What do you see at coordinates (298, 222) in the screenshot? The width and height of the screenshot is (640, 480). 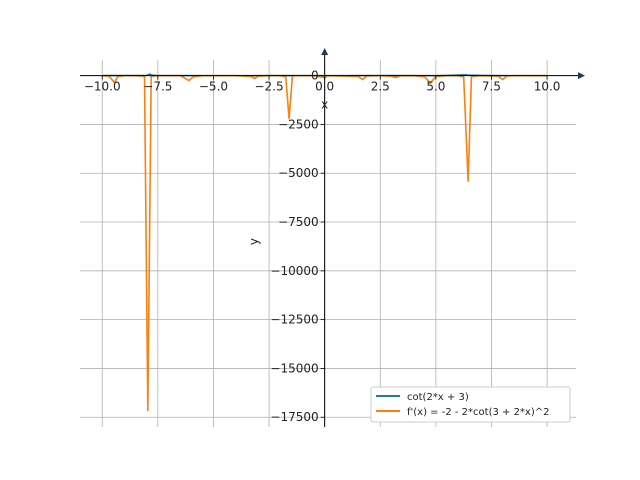 I see `y-tick-label: −7500` at bounding box center [298, 222].